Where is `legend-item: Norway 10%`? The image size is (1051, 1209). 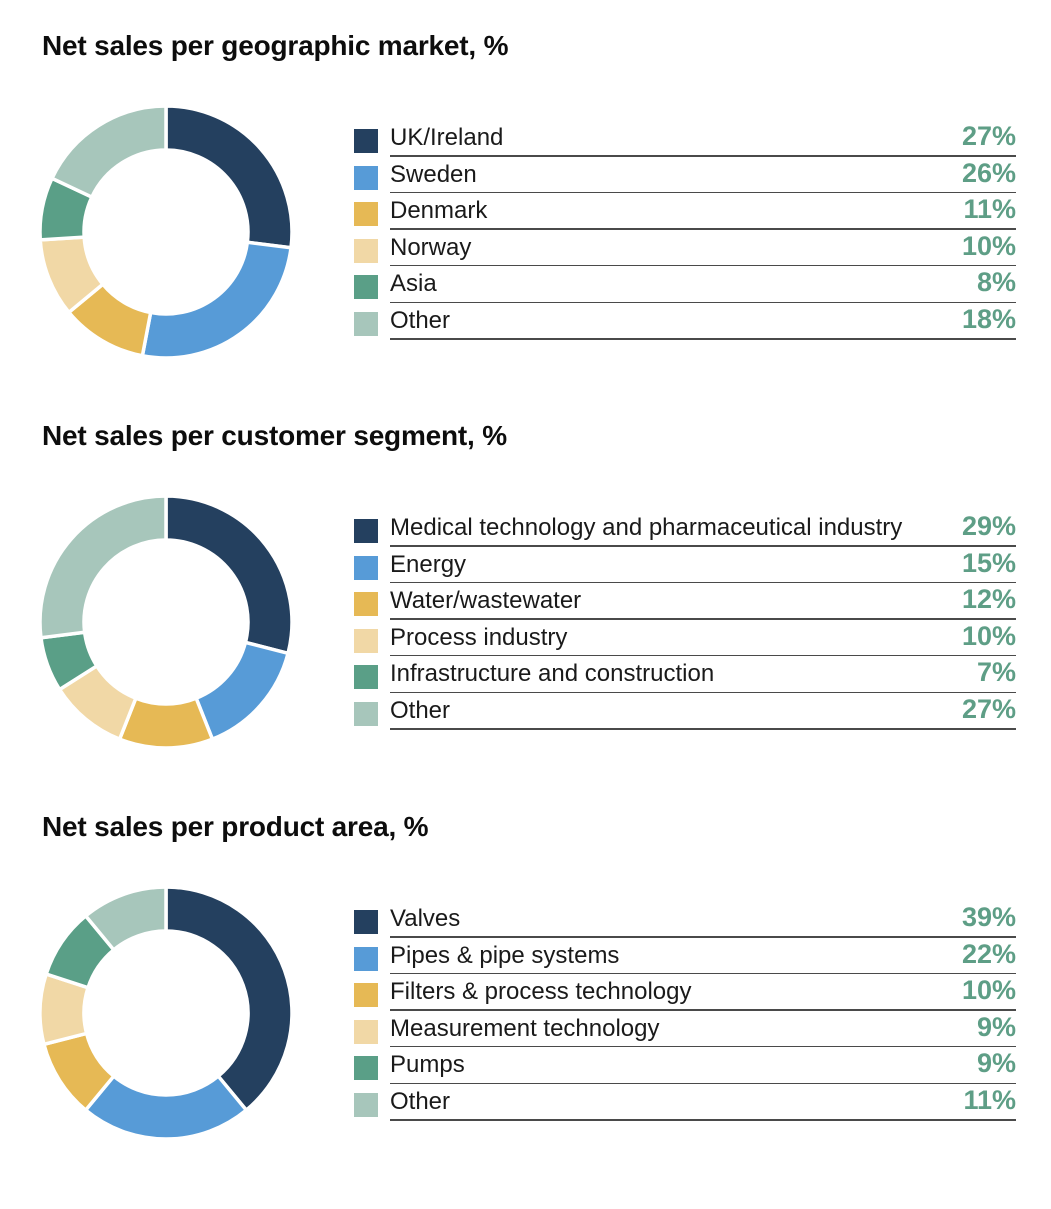
legend-item: Norway 10% is located at coordinates (685, 248).